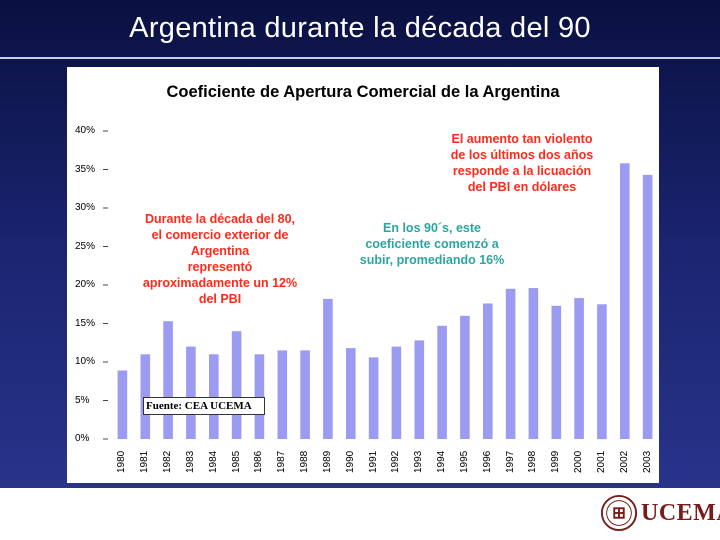 This screenshot has height=540, width=720. I want to click on y-tick-label: 35%, so click(85, 169).